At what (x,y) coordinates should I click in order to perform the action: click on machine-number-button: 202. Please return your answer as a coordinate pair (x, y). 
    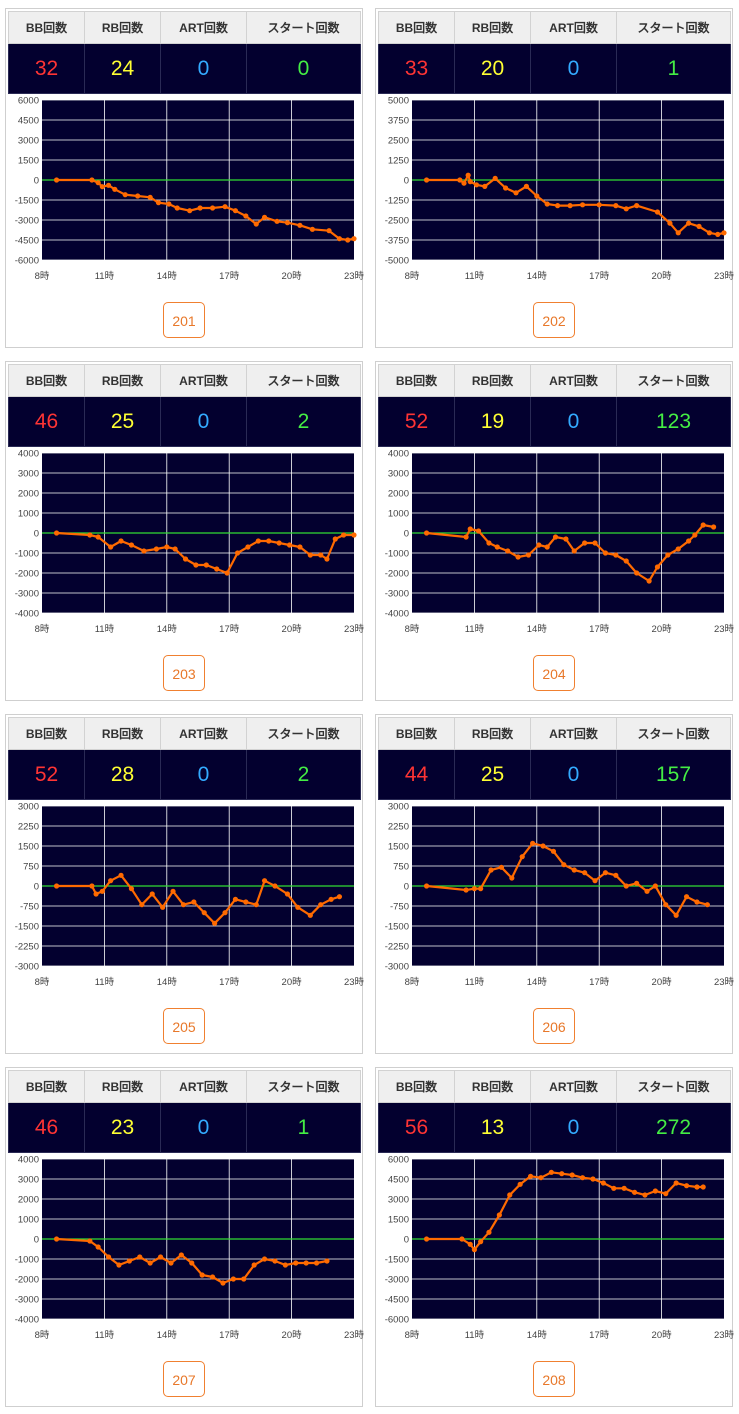
    Looking at the image, I should click on (554, 320).